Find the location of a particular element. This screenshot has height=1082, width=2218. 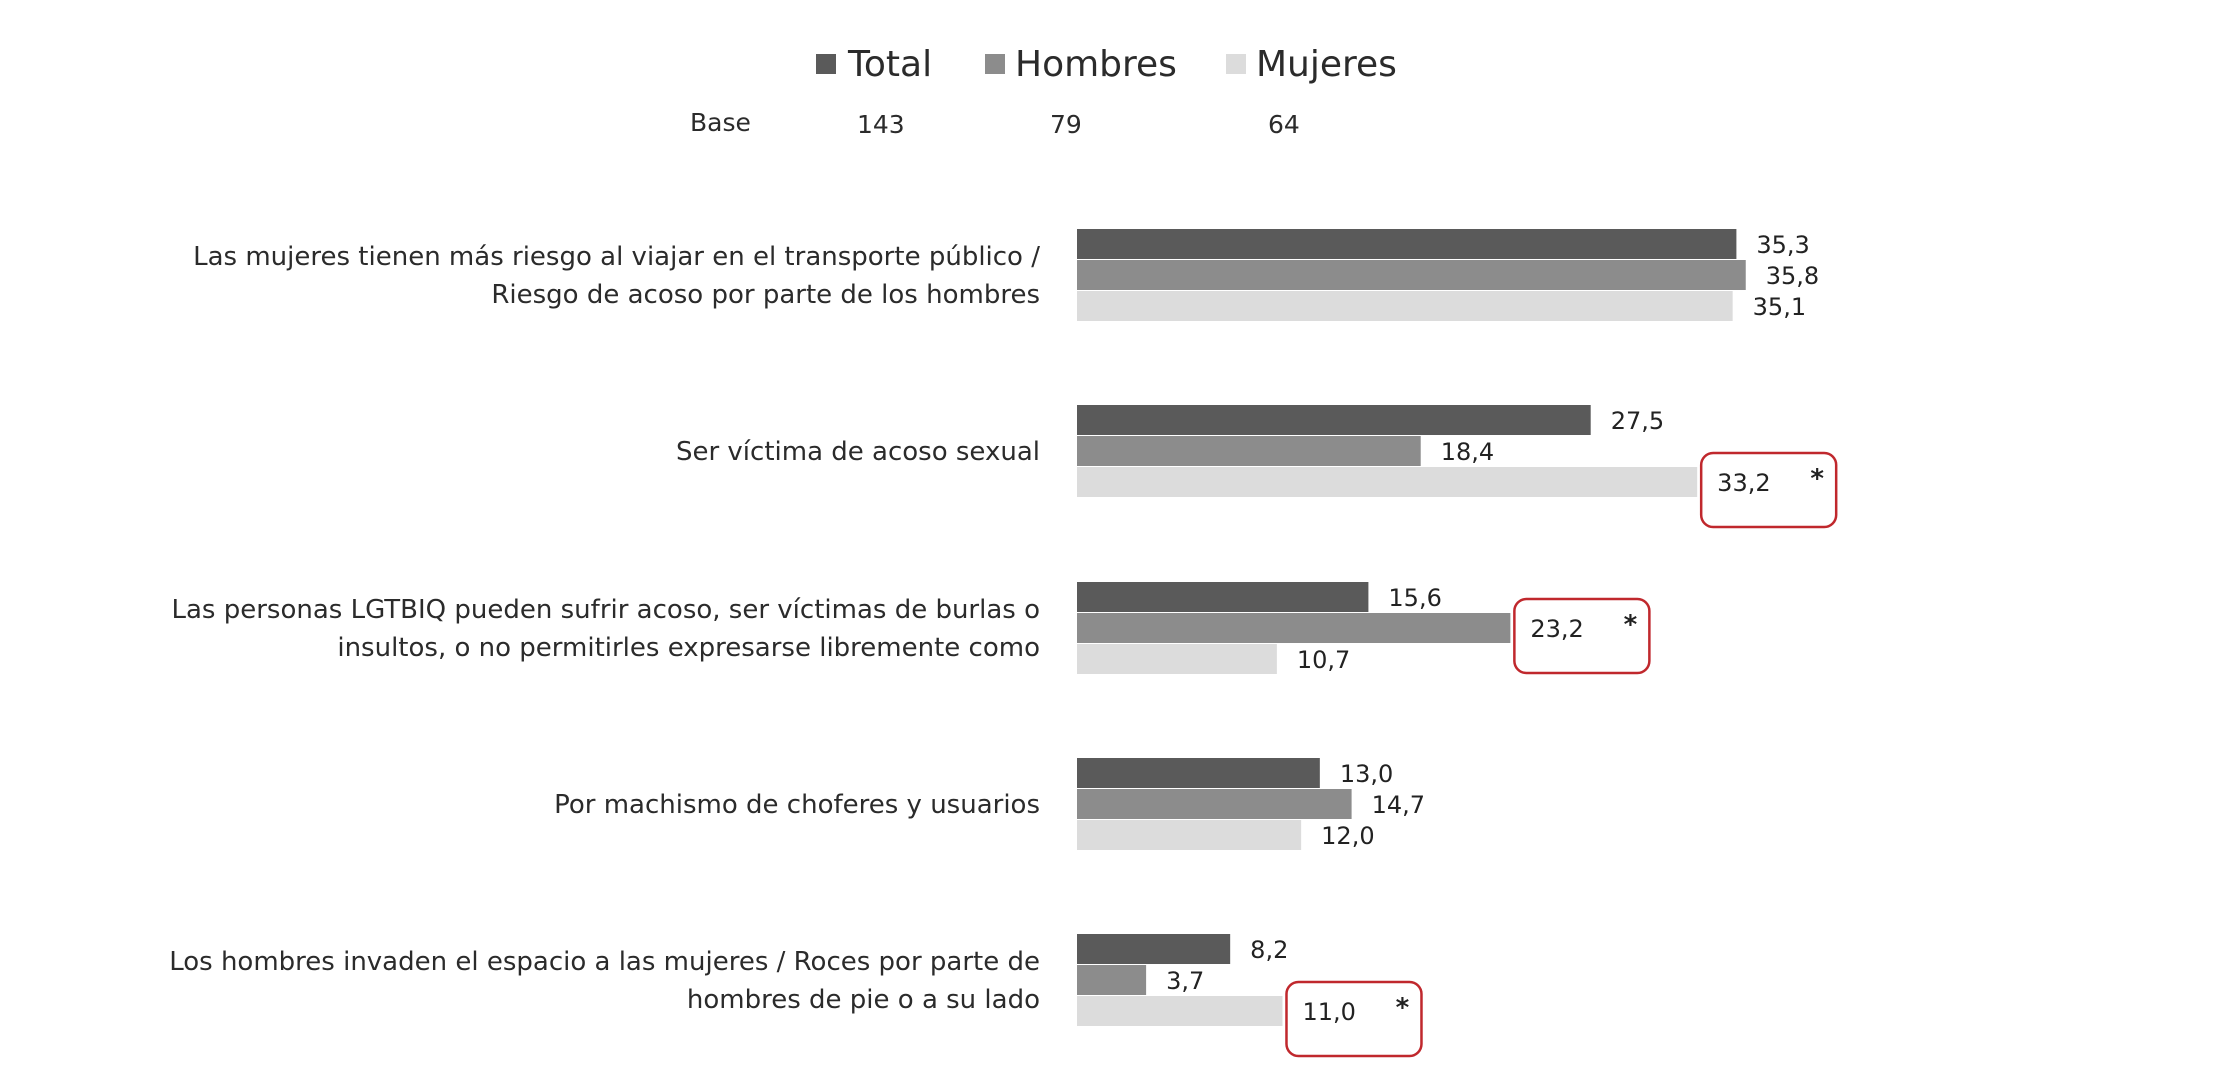

value-label-mujeres: 10,7 is located at coordinates (1323, 660).